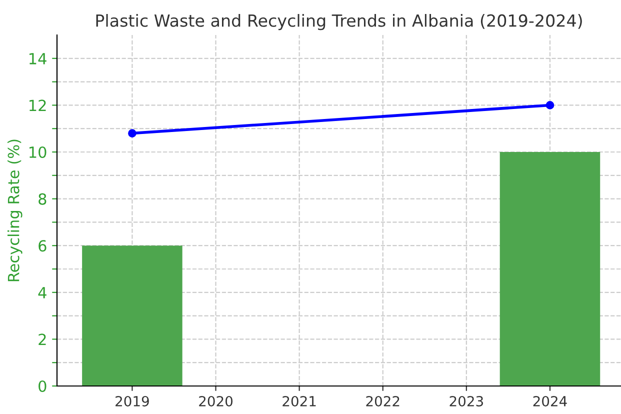 This screenshot has height=414, width=621. What do you see at coordinates (42, 199) in the screenshot?
I see `y-tick-label: 8` at bounding box center [42, 199].